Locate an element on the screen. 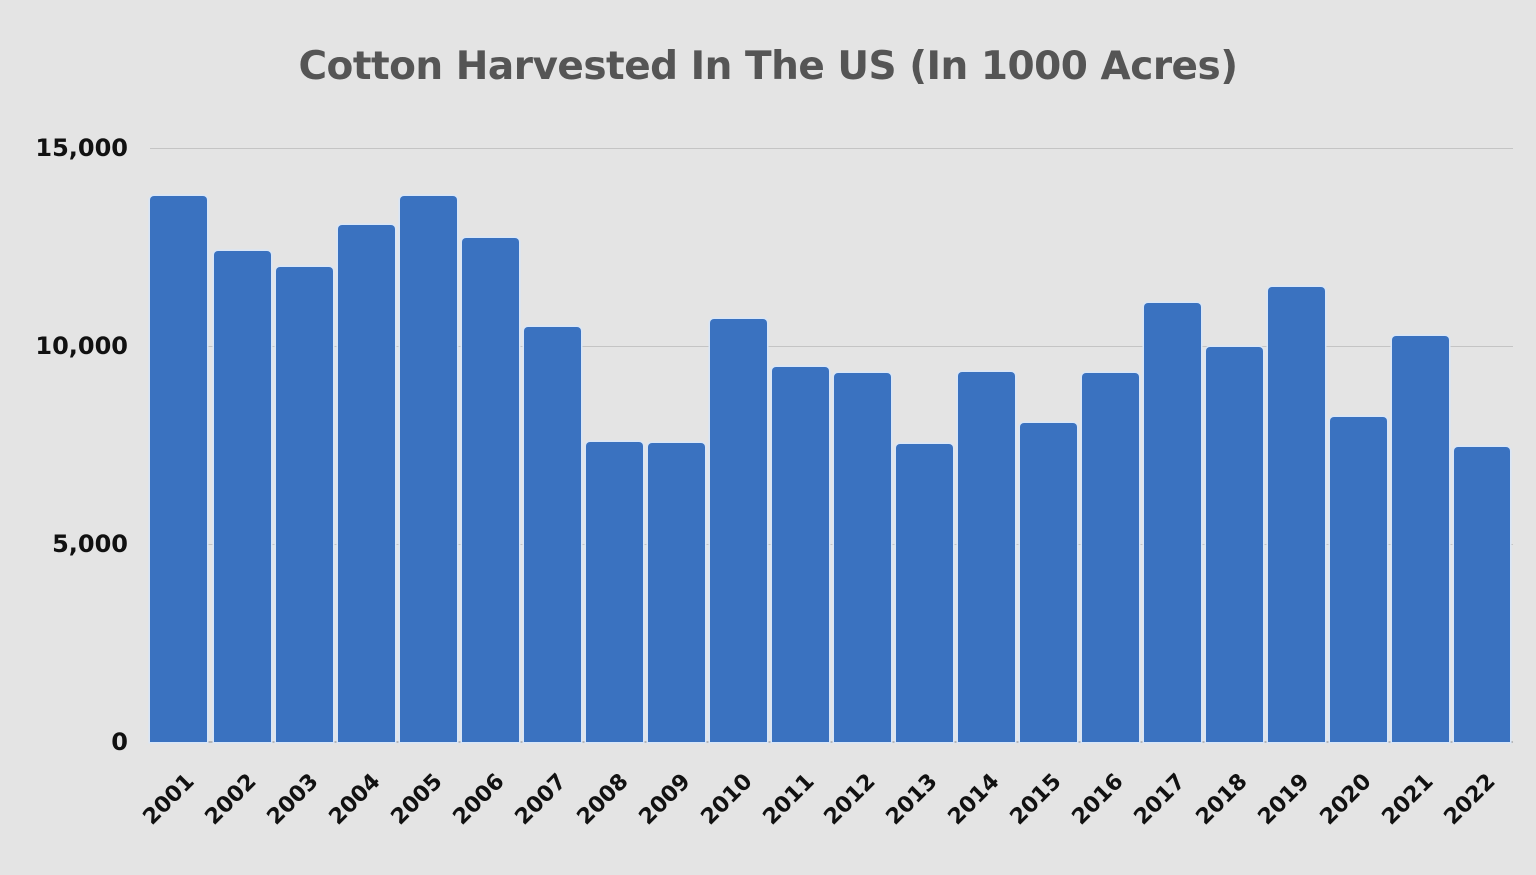 The width and height of the screenshot is (1536, 875). bar-2001 is located at coordinates (178, 468).